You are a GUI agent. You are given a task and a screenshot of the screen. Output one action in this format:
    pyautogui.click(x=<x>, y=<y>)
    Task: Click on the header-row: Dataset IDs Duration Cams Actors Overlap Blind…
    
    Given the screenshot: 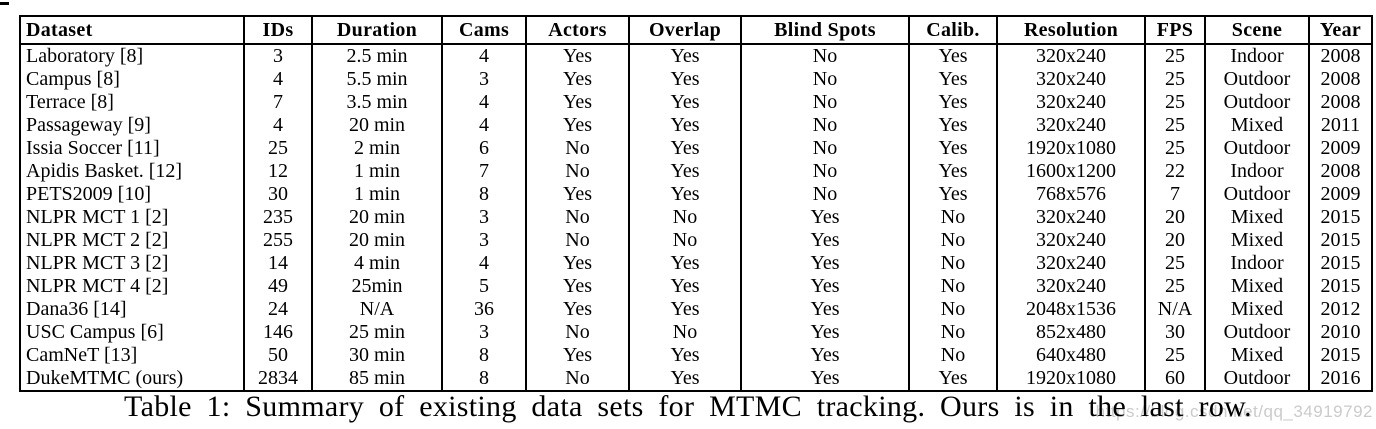 What is the action you would take?
    pyautogui.click(x=696, y=30)
    